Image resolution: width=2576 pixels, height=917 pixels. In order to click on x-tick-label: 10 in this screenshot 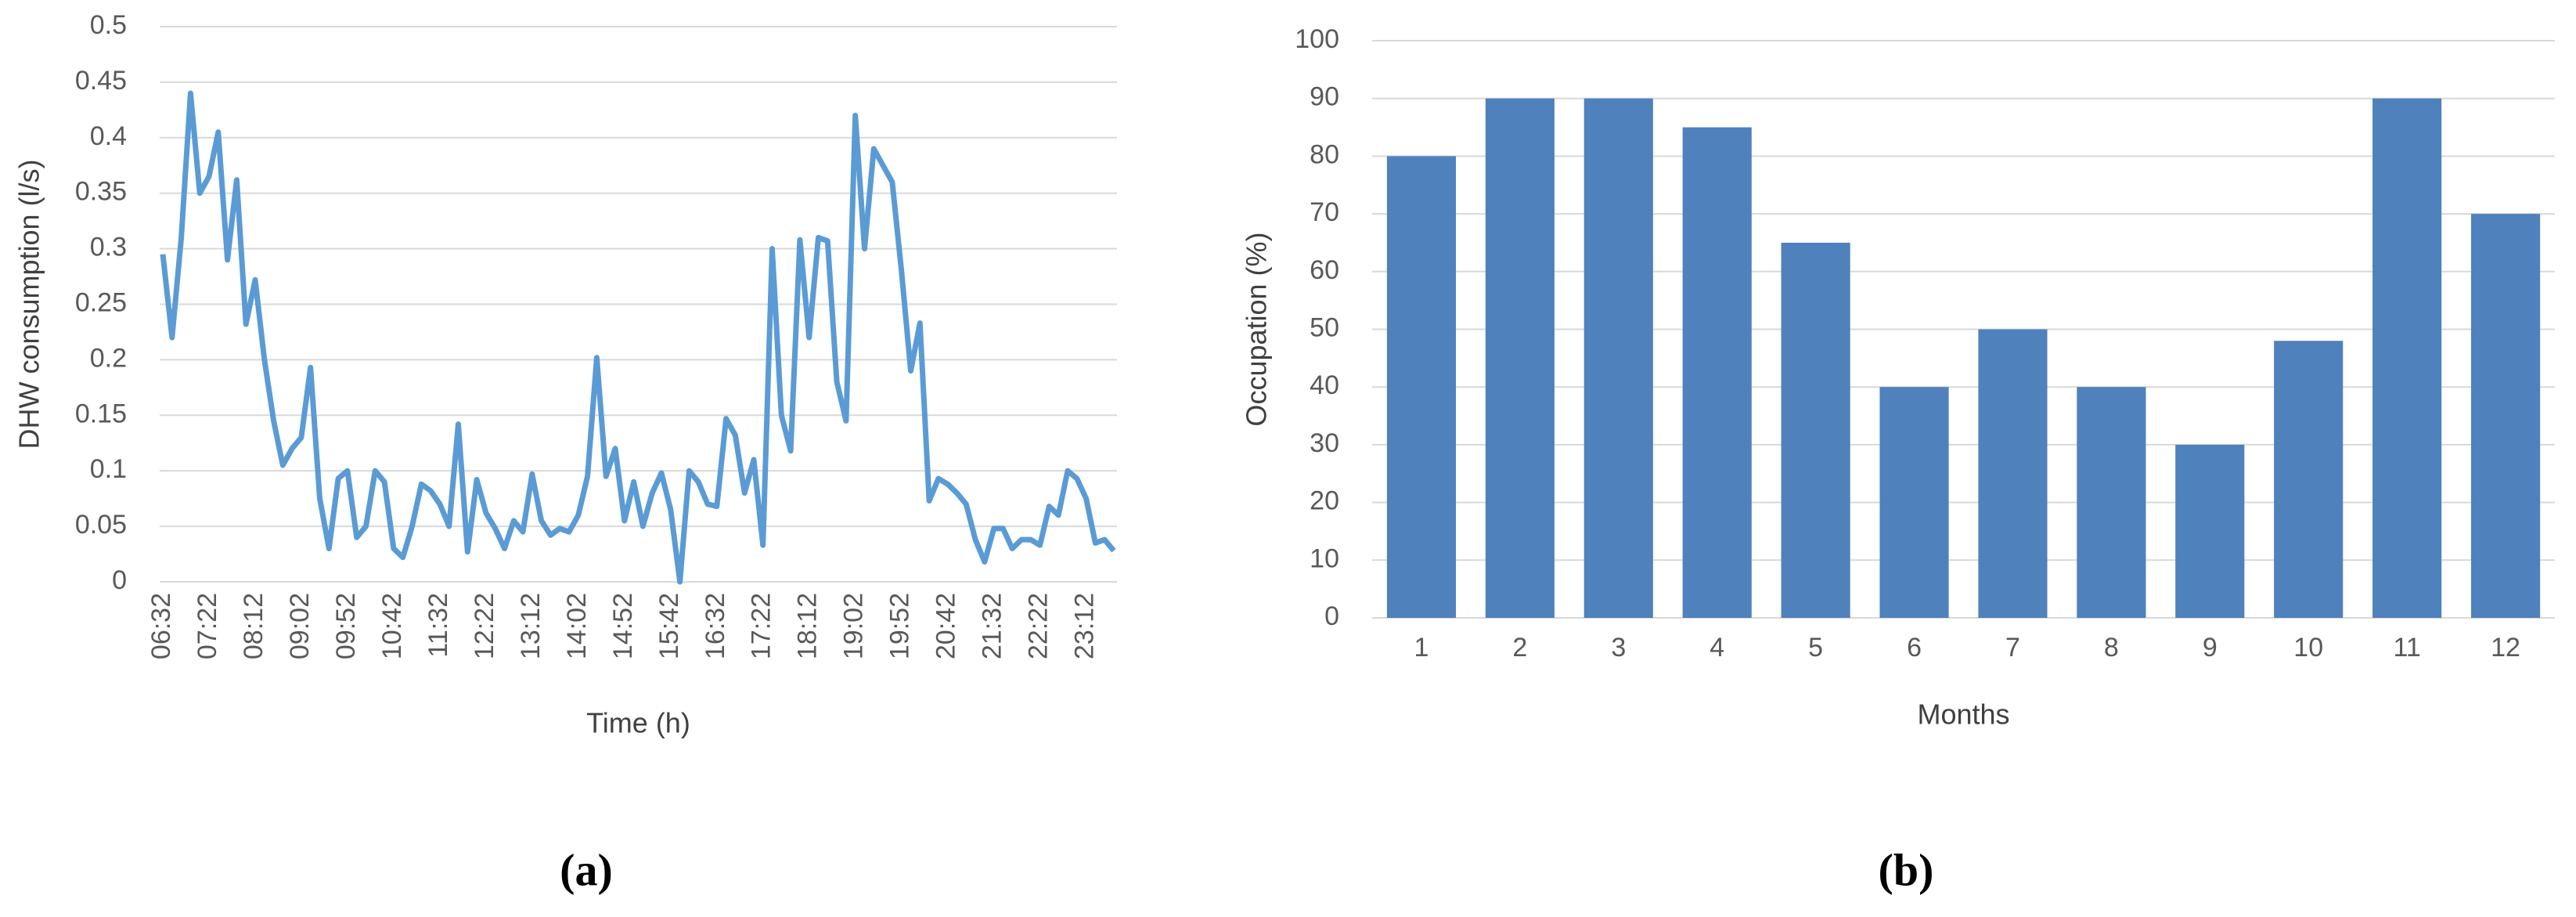, I will do `click(2308, 647)`.